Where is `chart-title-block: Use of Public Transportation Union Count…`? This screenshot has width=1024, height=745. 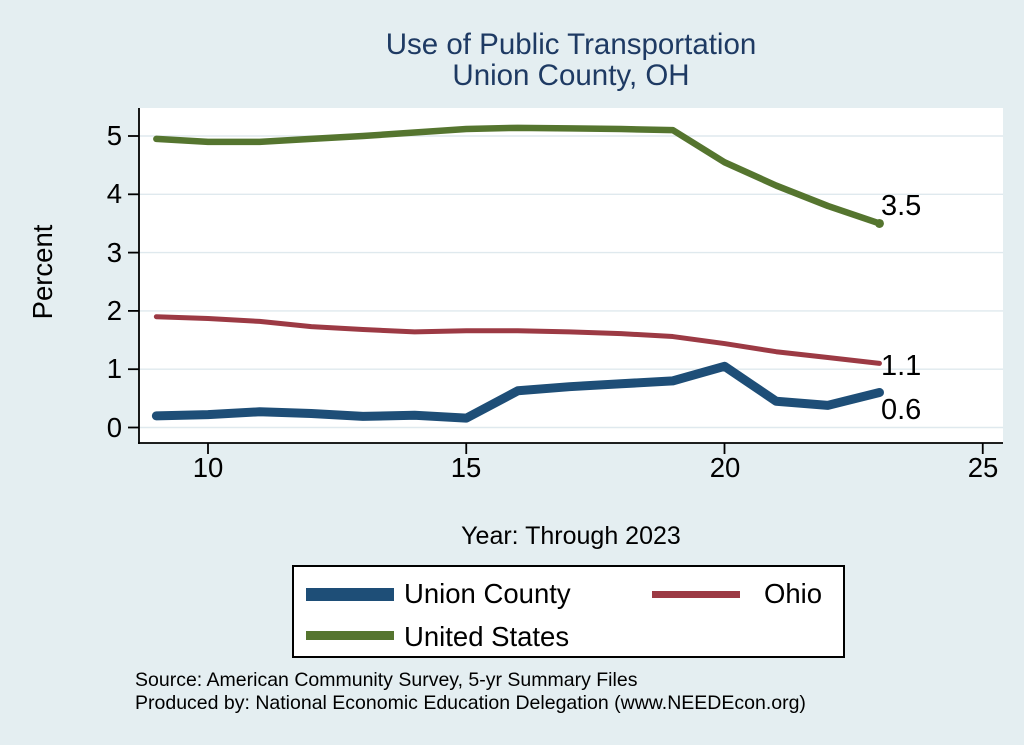
chart-title-block: Use of Public Transportation Union Count… is located at coordinates (571, 60).